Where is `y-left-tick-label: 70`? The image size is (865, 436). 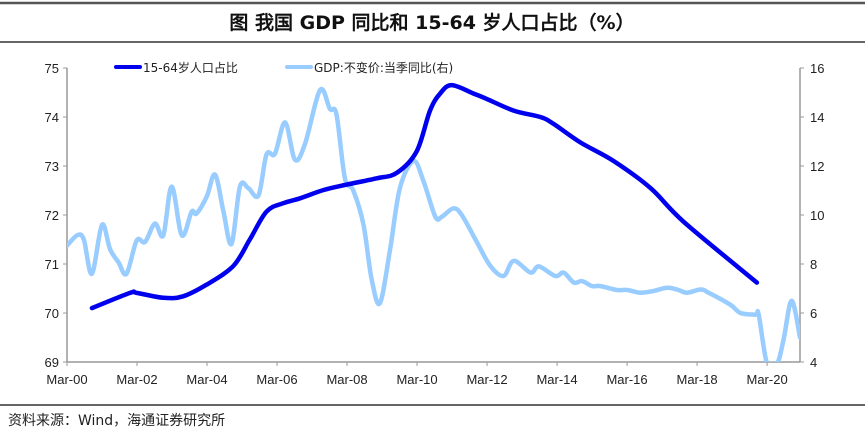 y-left-tick-label: 70 is located at coordinates (52, 313).